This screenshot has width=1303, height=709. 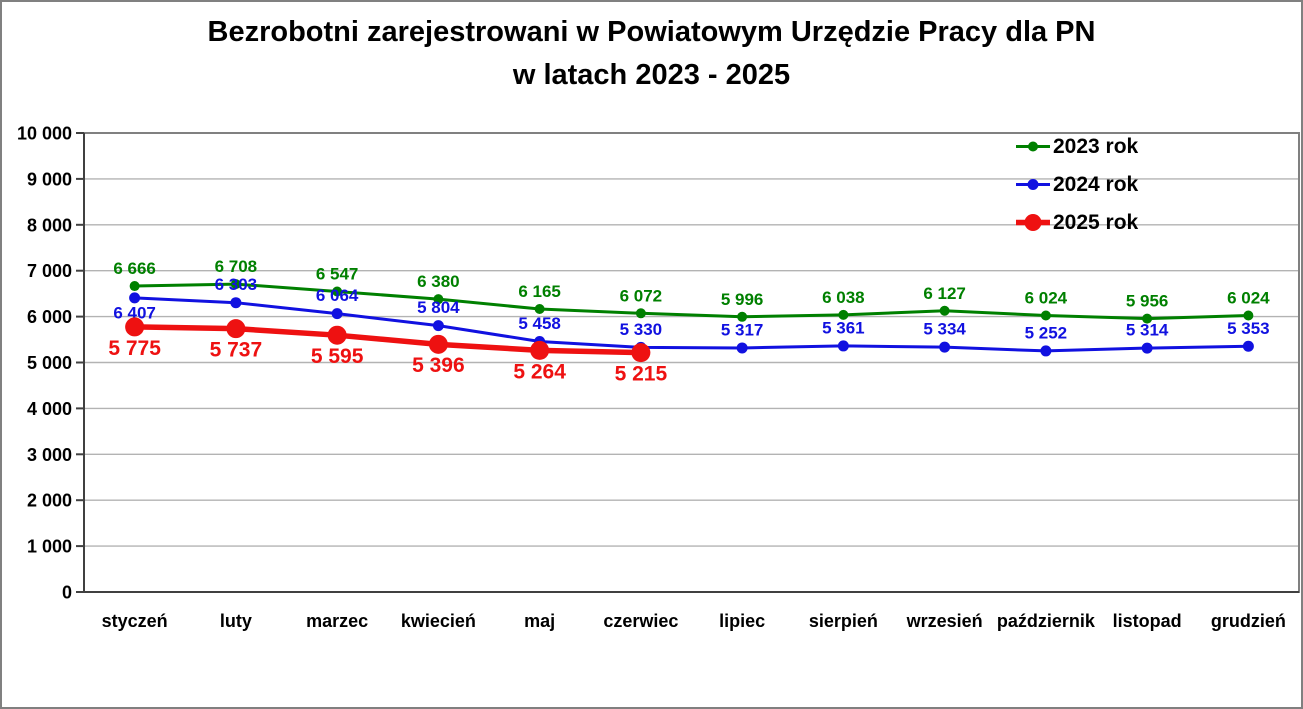 I want to click on data-label: 5 956, so click(x=1147, y=301).